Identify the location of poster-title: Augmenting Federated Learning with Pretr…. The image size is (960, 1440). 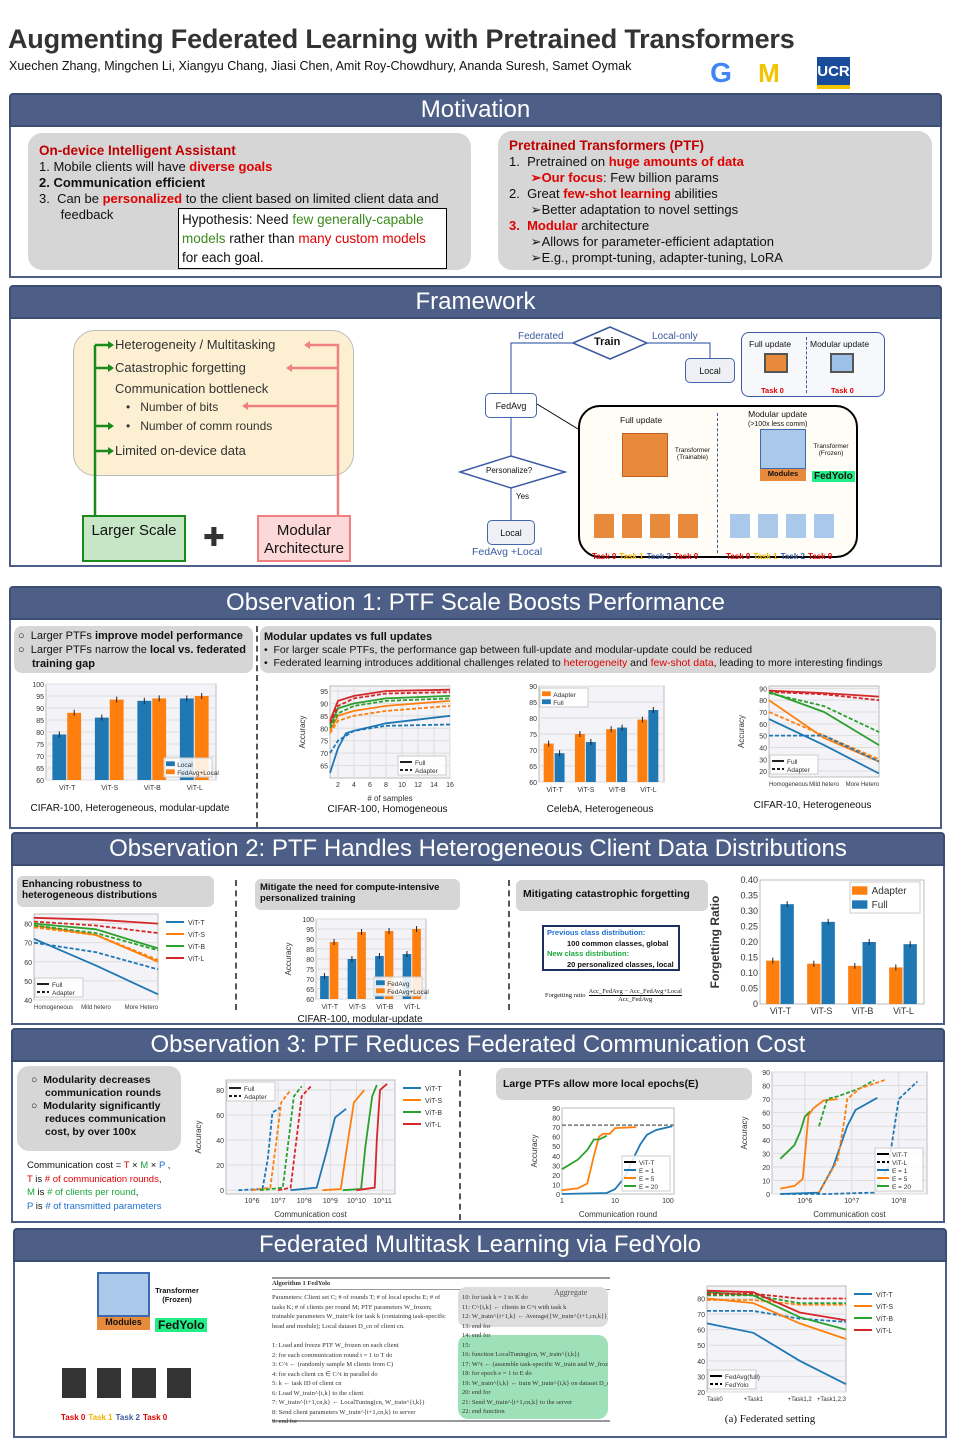
(401, 39).